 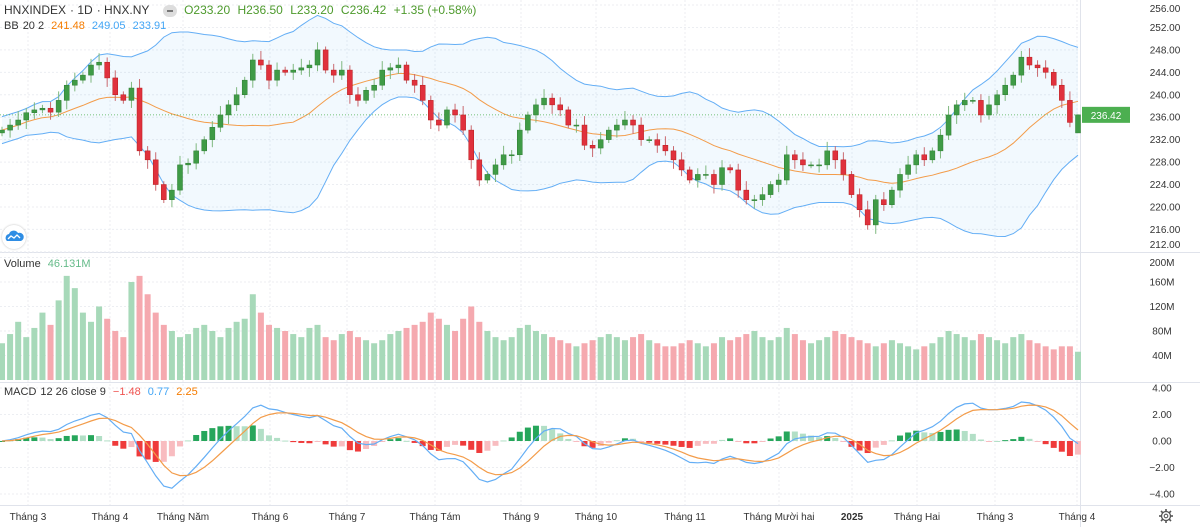 What do you see at coordinates (1162, 468) in the screenshot?
I see `macd-tick-label: −2.00` at bounding box center [1162, 468].